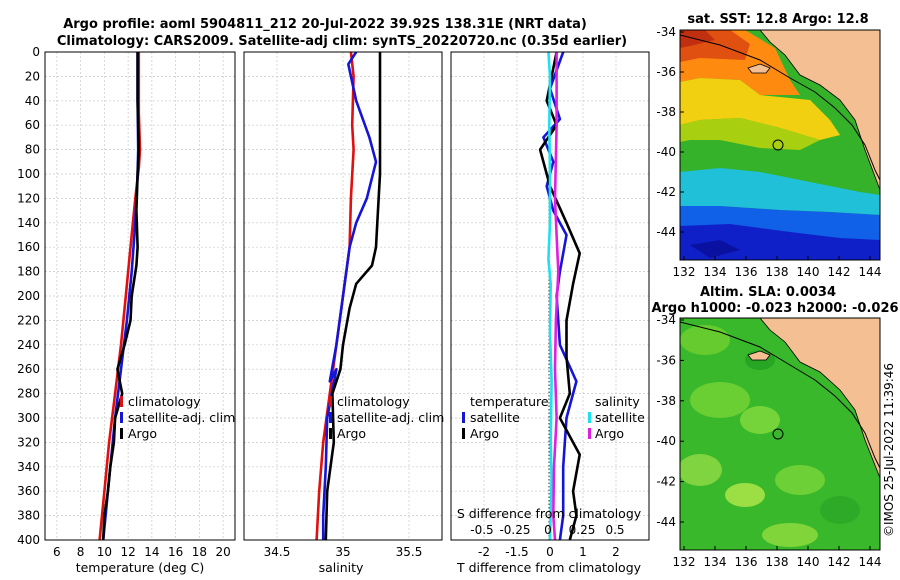 The height and width of the screenshot is (580, 900). I want to click on series-line-satellite-adj-clim, so click(349, 296).